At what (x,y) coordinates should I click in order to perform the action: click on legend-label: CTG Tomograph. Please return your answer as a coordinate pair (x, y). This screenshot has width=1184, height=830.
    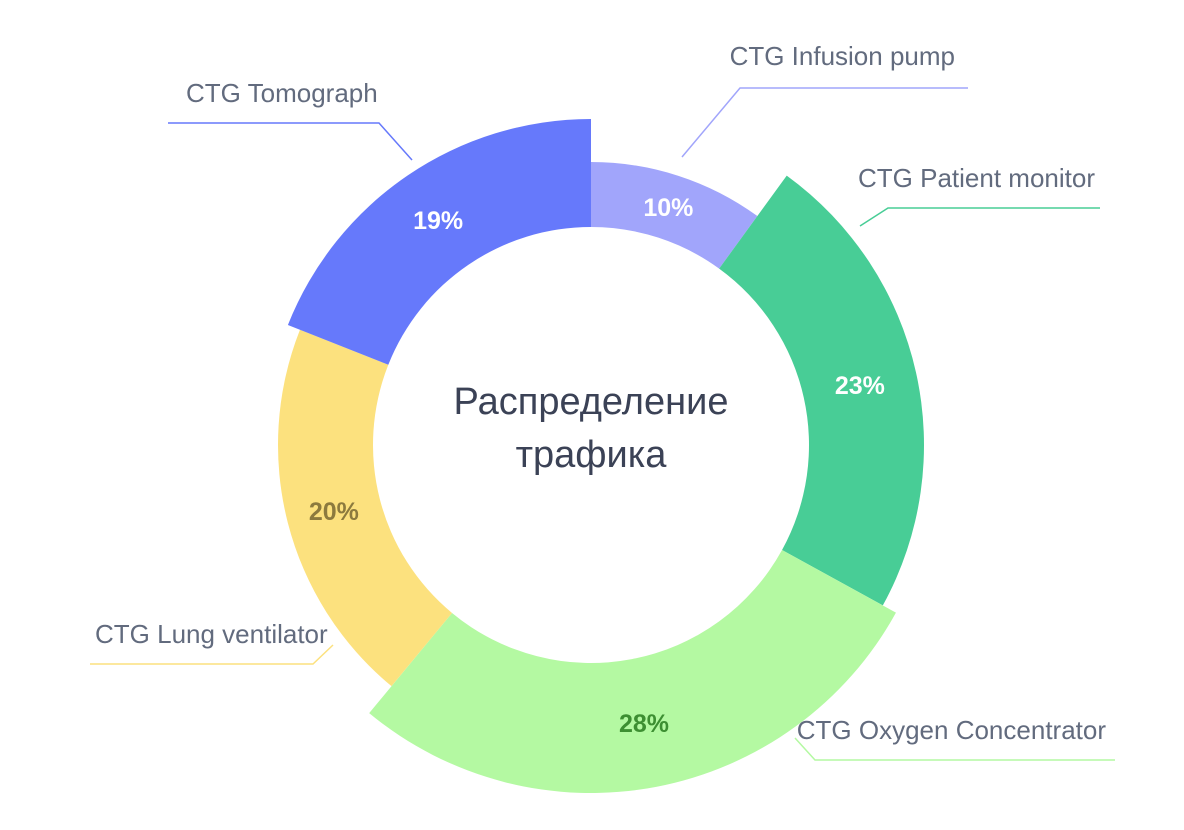
    Looking at the image, I should click on (282, 93).